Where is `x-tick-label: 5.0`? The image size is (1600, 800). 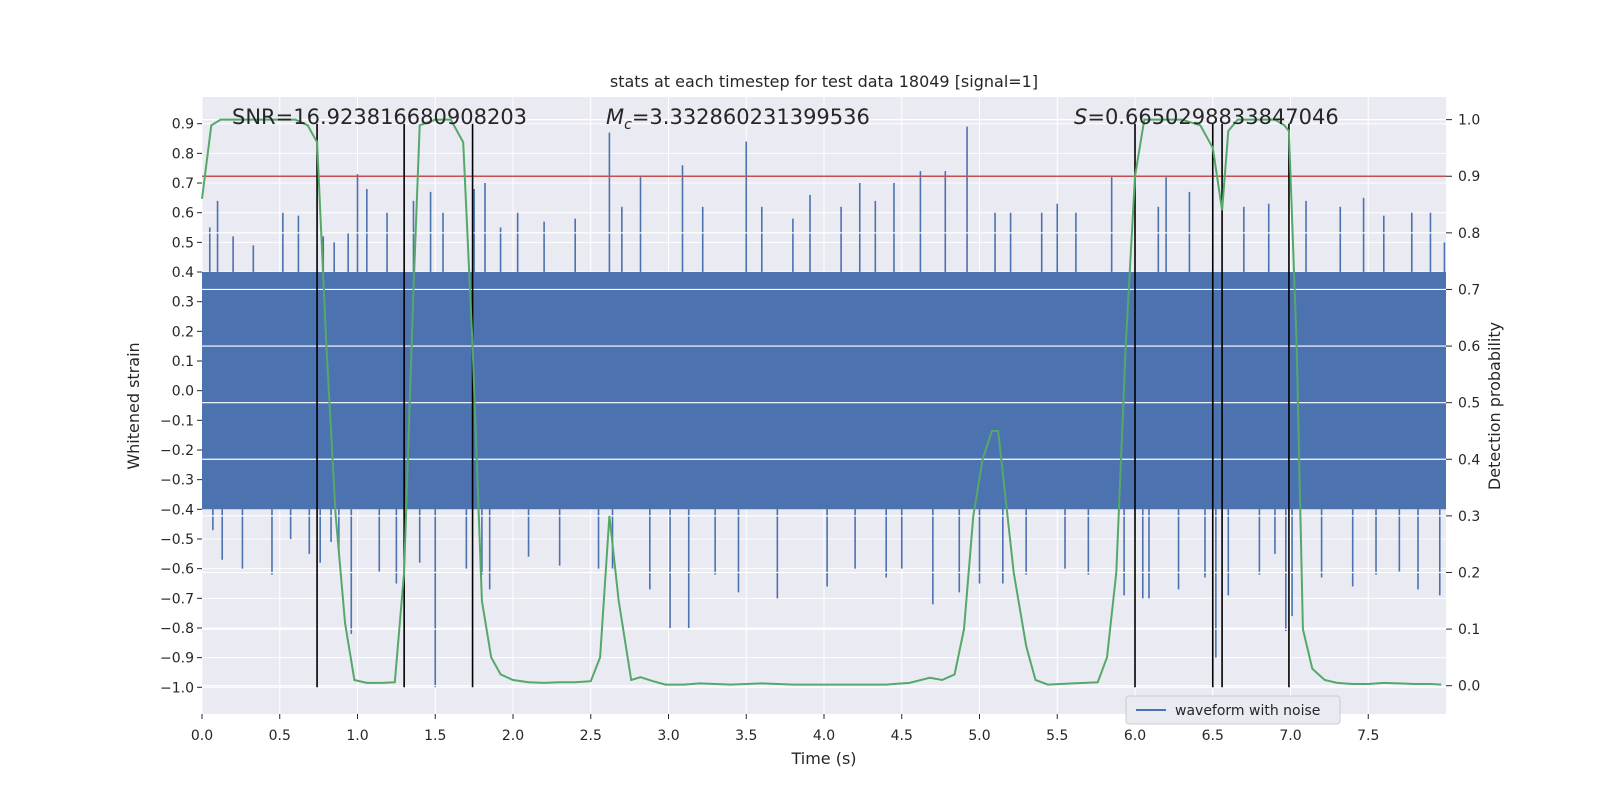 x-tick-label: 5.0 is located at coordinates (979, 736).